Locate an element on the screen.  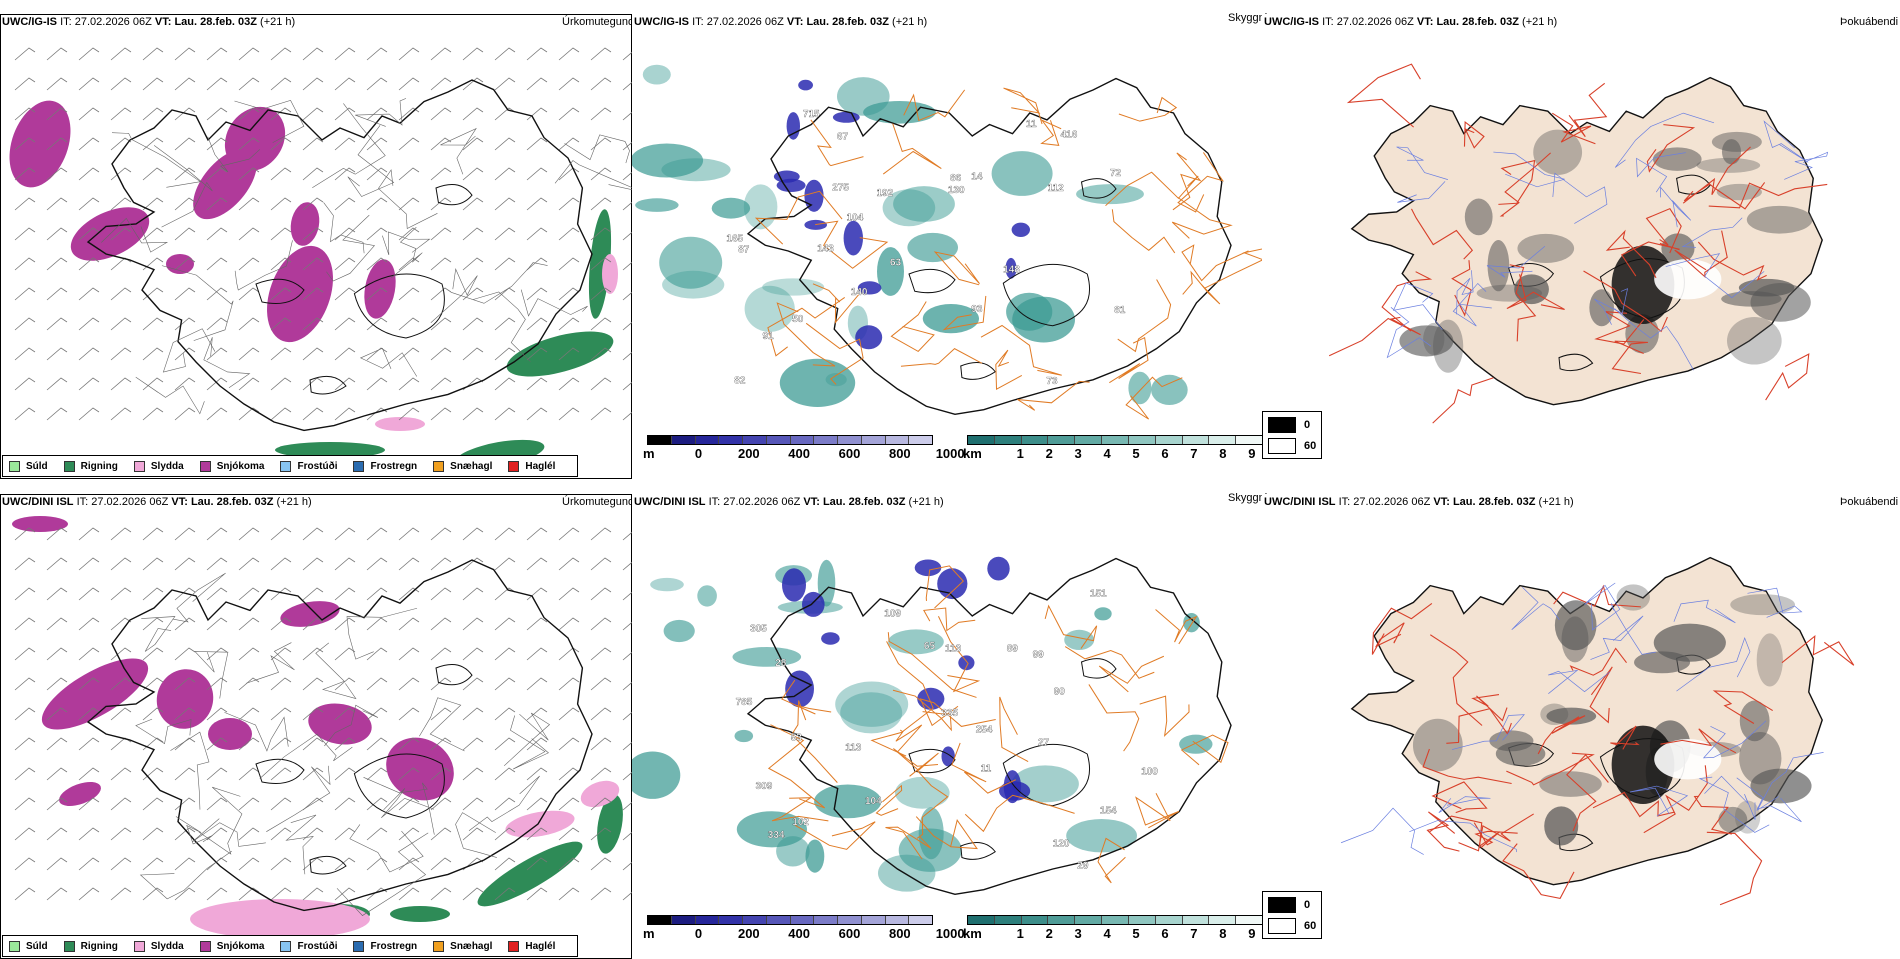
visibility-value-label: 50 is located at coordinates (798, 319).